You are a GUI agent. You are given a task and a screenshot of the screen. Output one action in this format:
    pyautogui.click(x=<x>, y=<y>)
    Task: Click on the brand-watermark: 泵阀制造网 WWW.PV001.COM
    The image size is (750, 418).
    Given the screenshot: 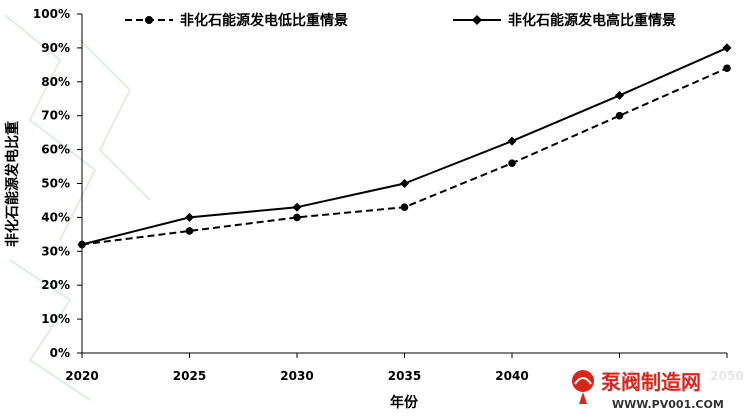 What is the action you would take?
    pyautogui.click(x=658, y=391)
    